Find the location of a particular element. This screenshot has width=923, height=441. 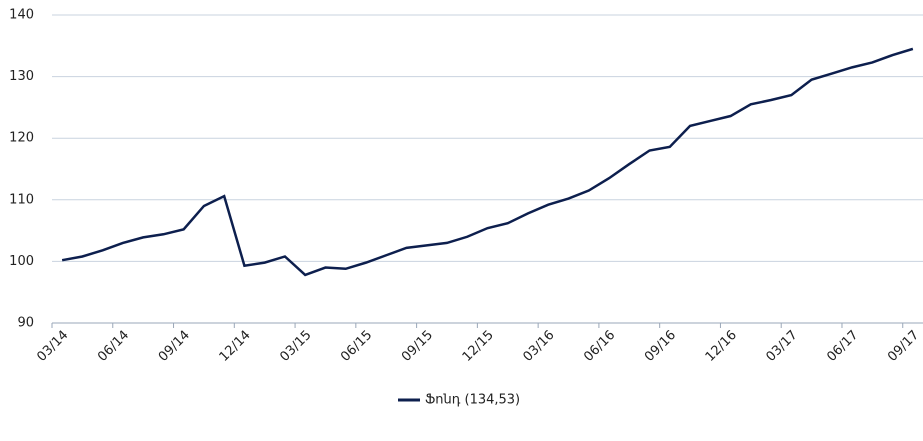

x-tick-label: 03/16 is located at coordinates (538, 346).